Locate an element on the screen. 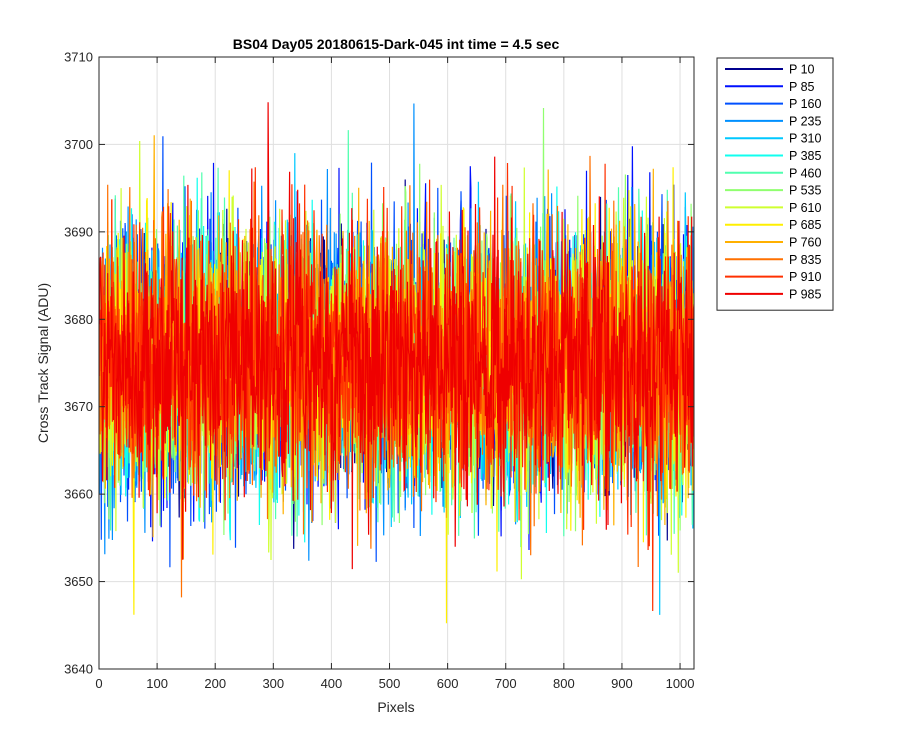  legend-label: P 610 is located at coordinates (805, 208).